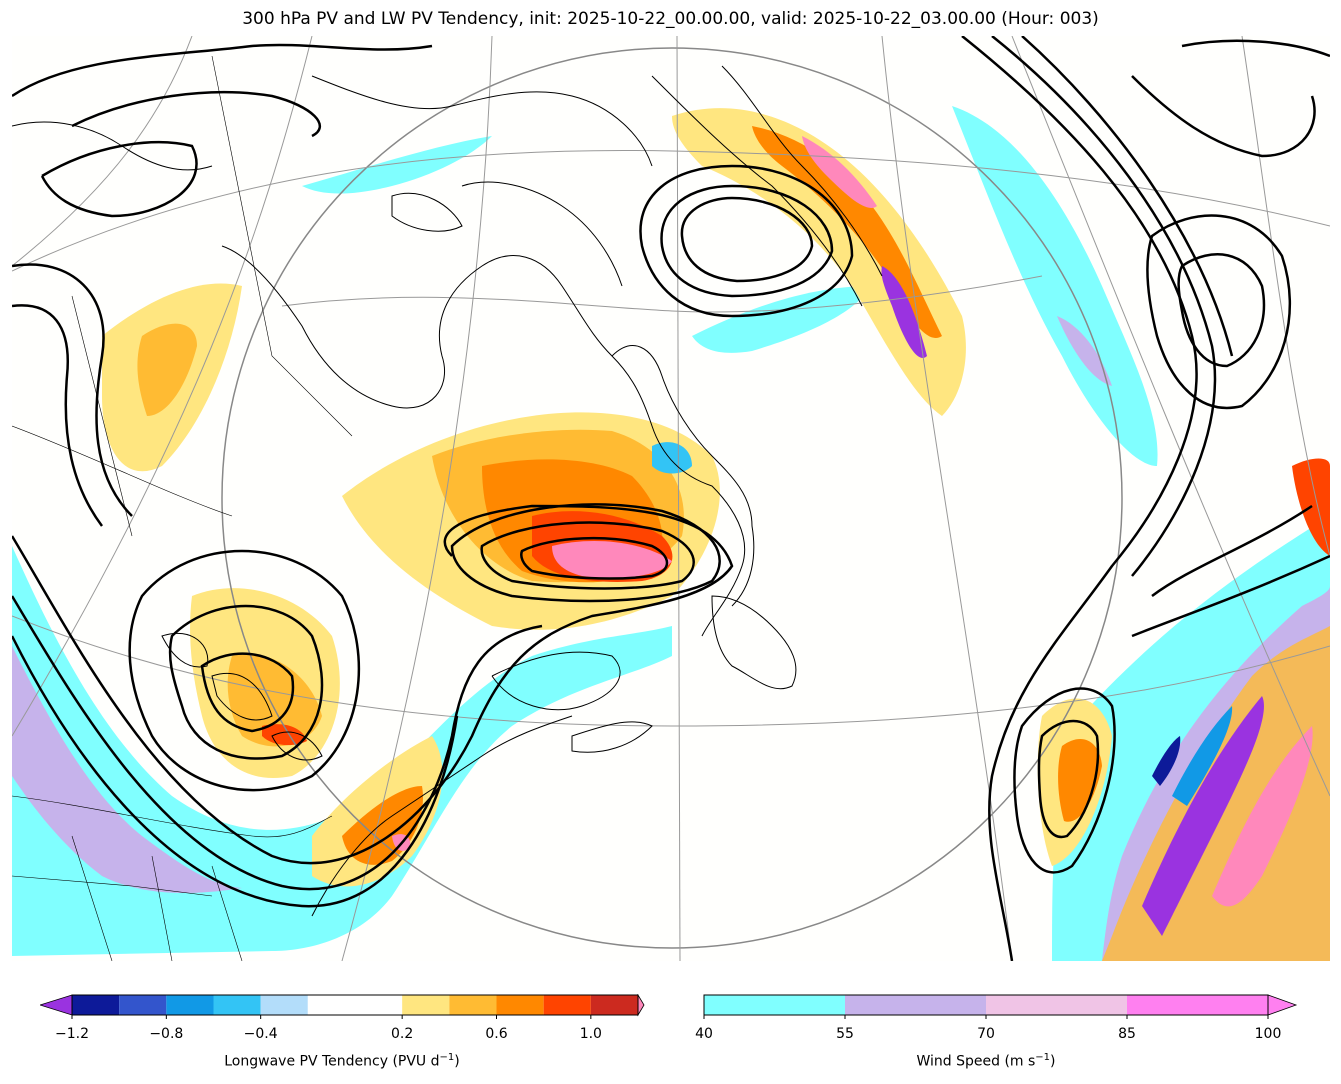 Image resolution: width=1341 pixels, height=1084 pixels. Describe the element at coordinates (1043, 1057) in the screenshot. I see `wind-speed-label-sup: −1` at that location.